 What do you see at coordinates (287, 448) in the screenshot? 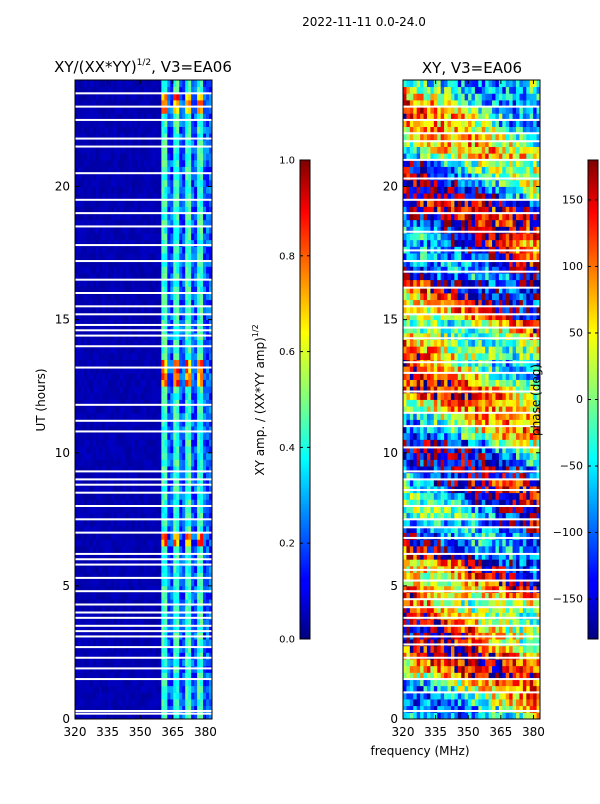
I see `colorbar-tick-label: 0.4` at bounding box center [287, 448].